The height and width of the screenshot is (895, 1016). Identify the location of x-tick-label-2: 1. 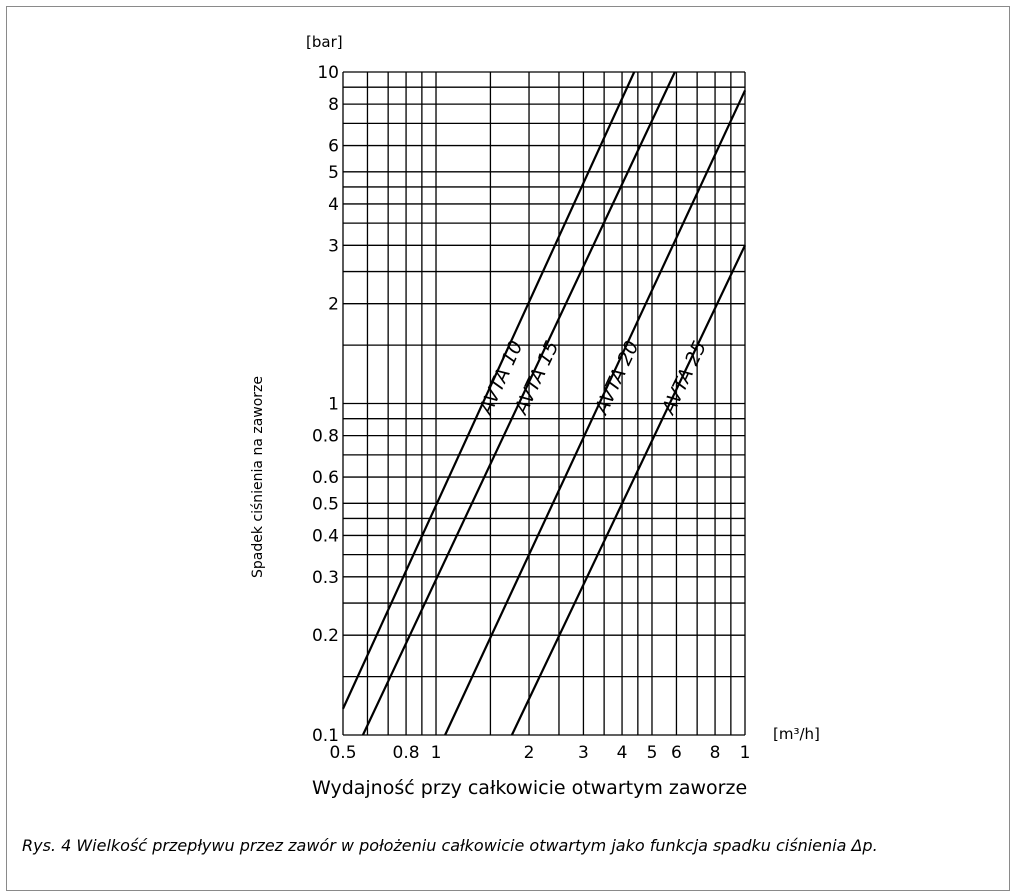
(436, 753).